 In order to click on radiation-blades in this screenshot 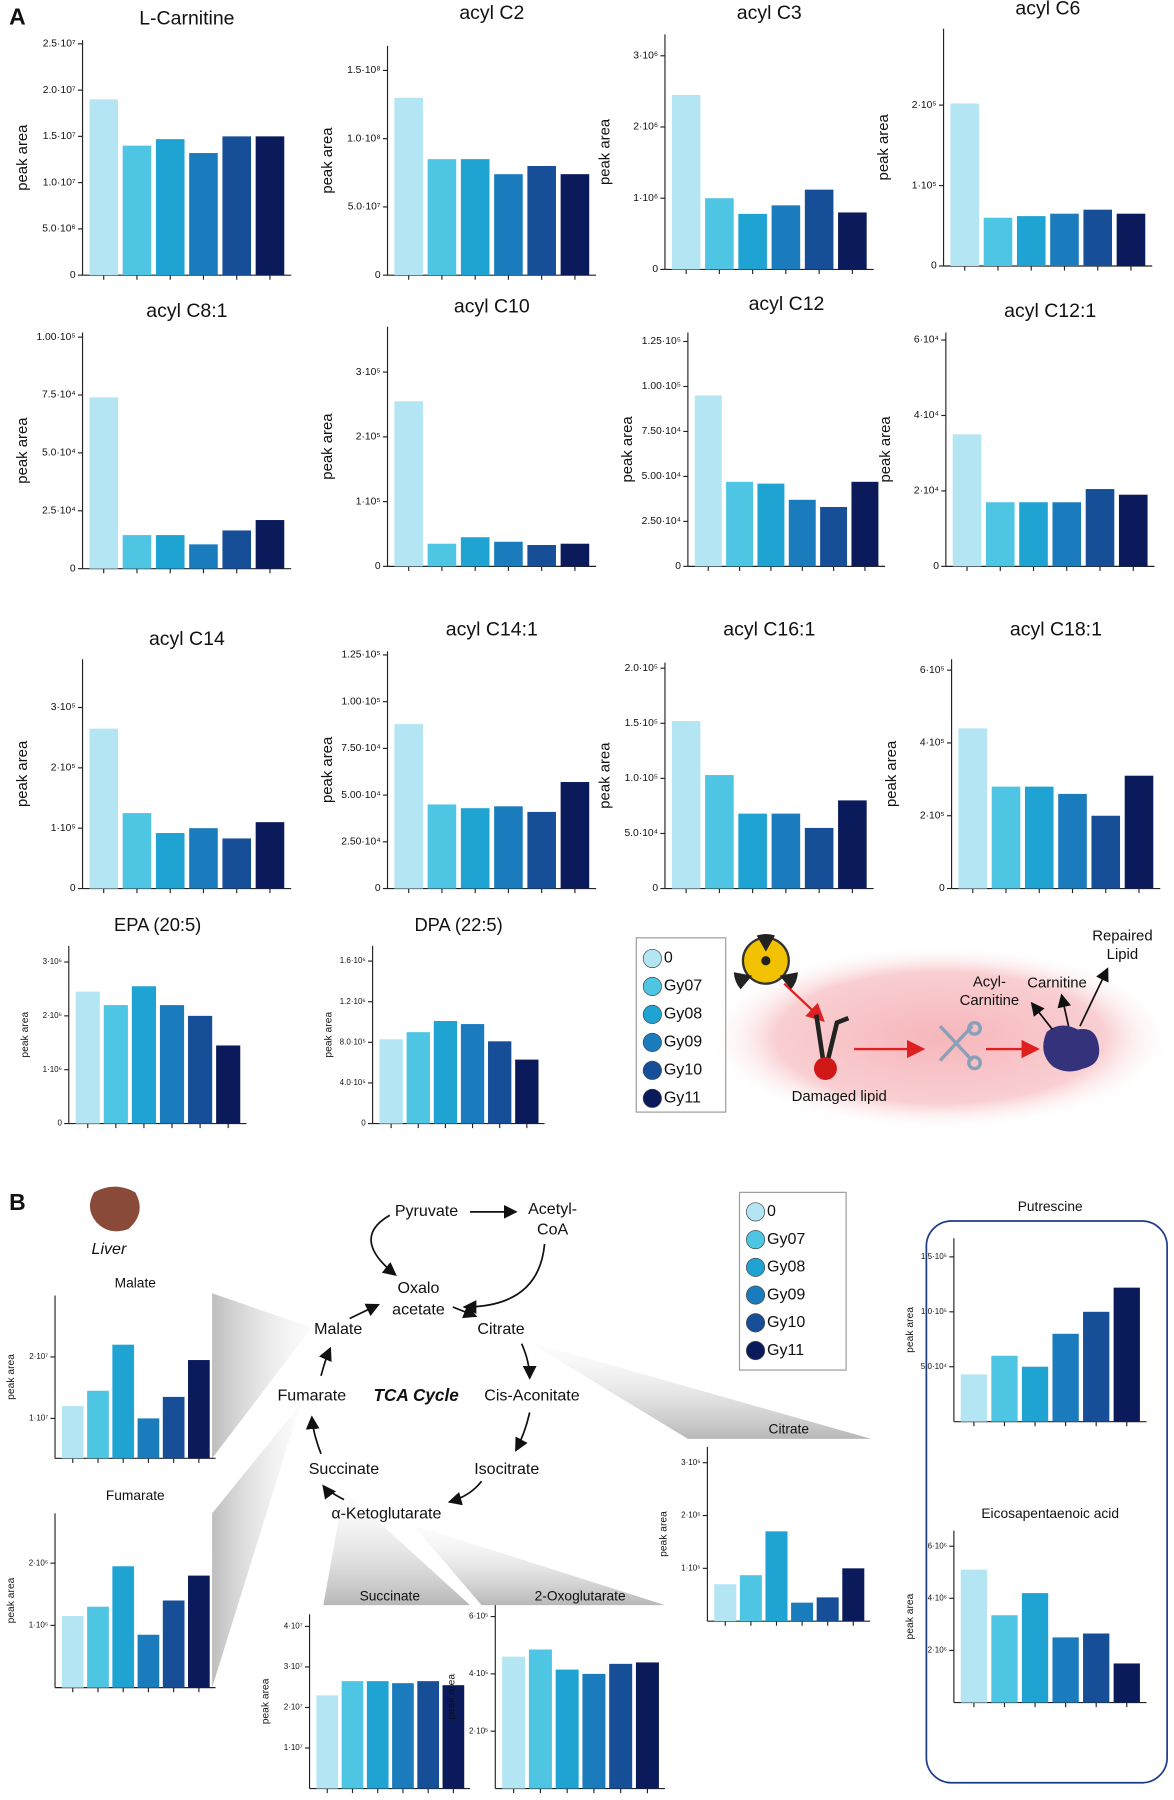, I will do `click(765, 962)`.